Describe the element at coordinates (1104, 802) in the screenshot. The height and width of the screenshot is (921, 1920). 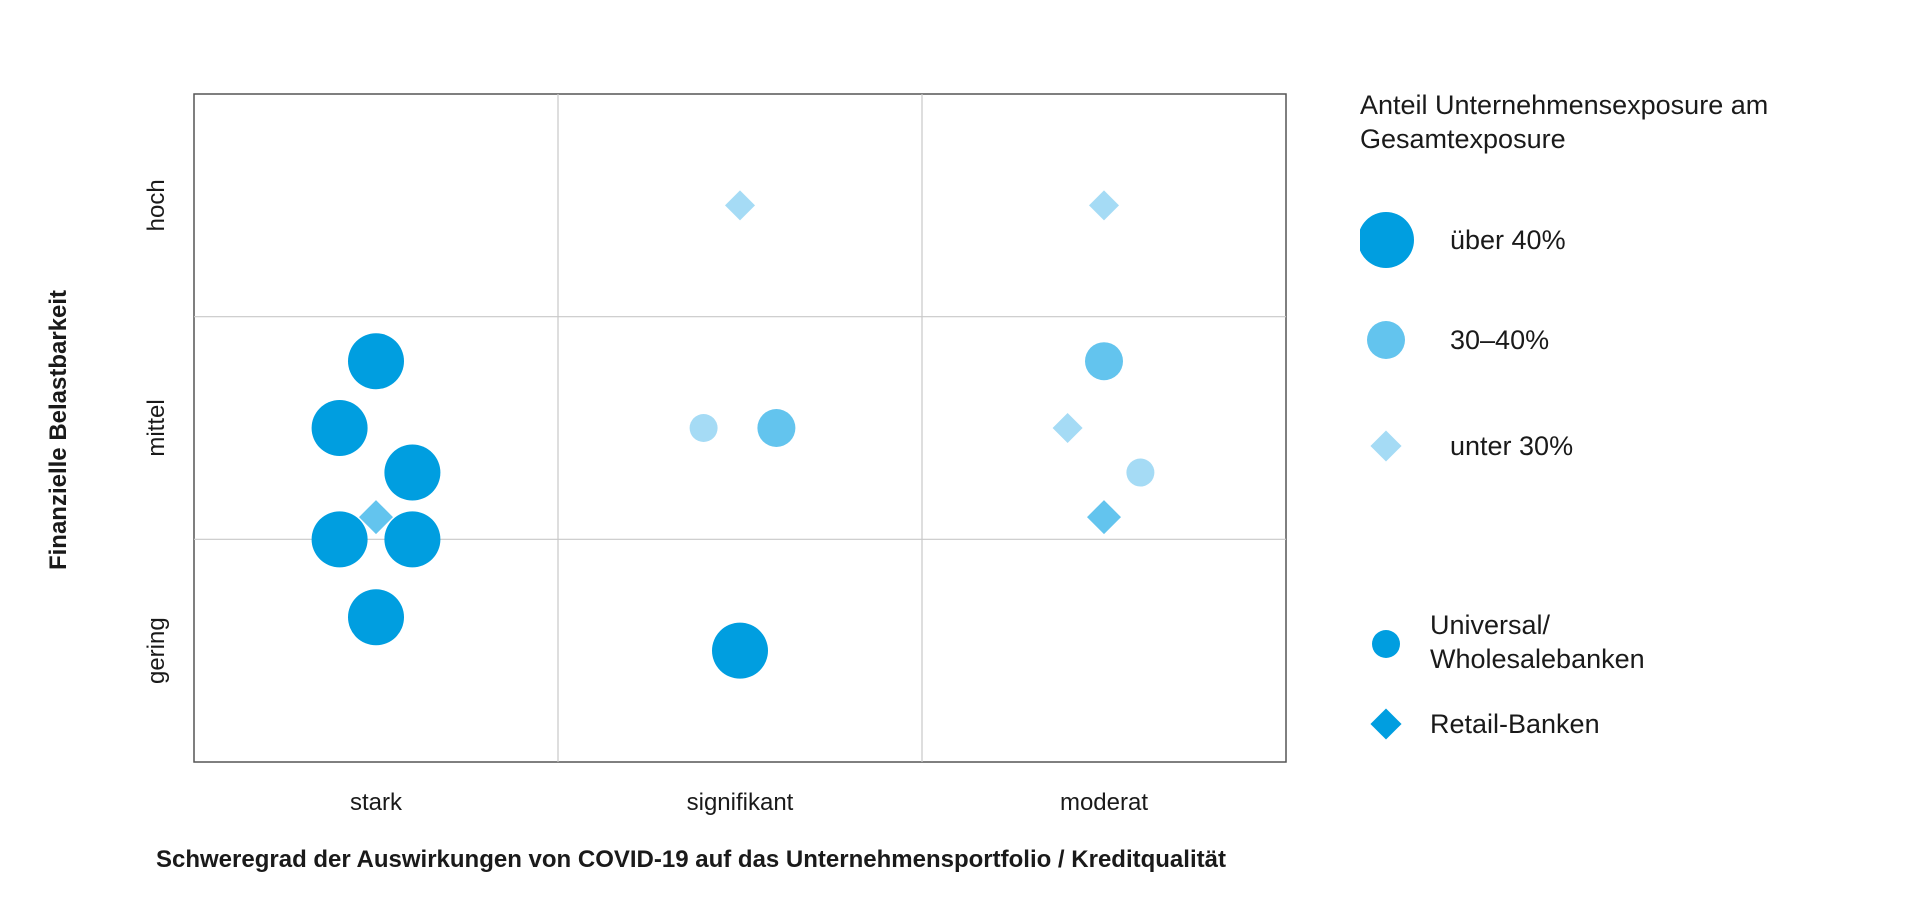
I see `x-tick-label: moderat` at that location.